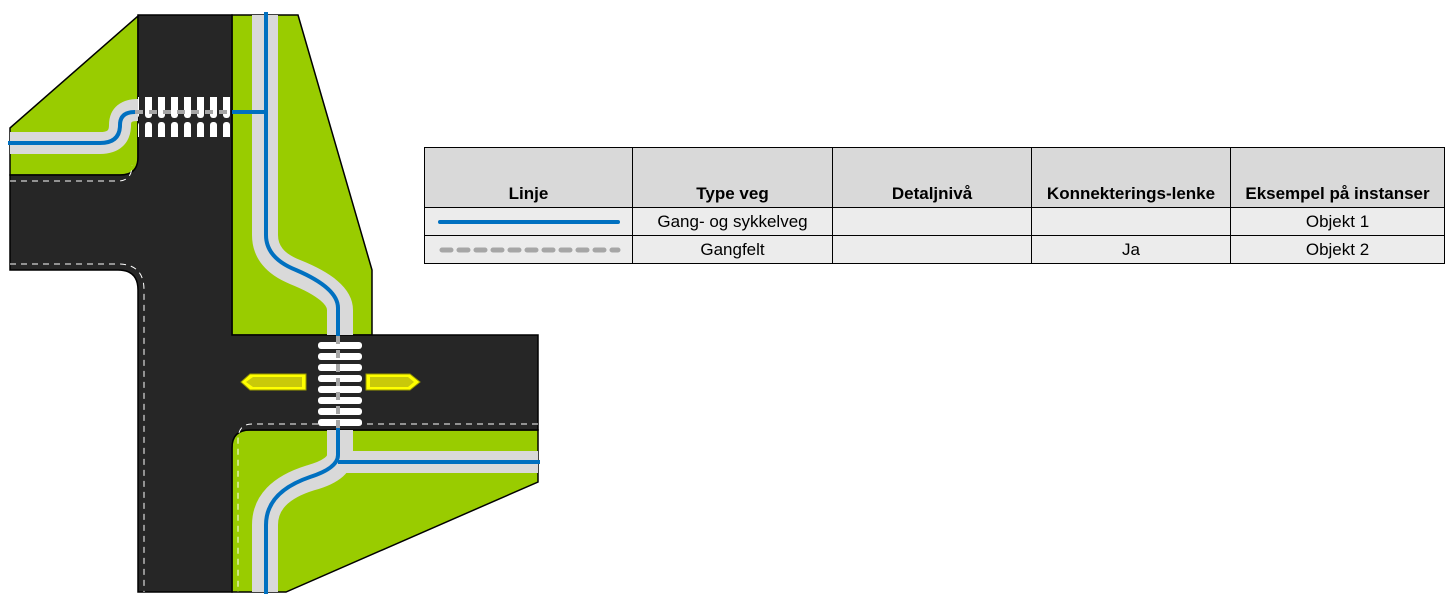  What do you see at coordinates (1337, 177) in the screenshot?
I see `header-eksempel: Eksempel på instanser` at bounding box center [1337, 177].